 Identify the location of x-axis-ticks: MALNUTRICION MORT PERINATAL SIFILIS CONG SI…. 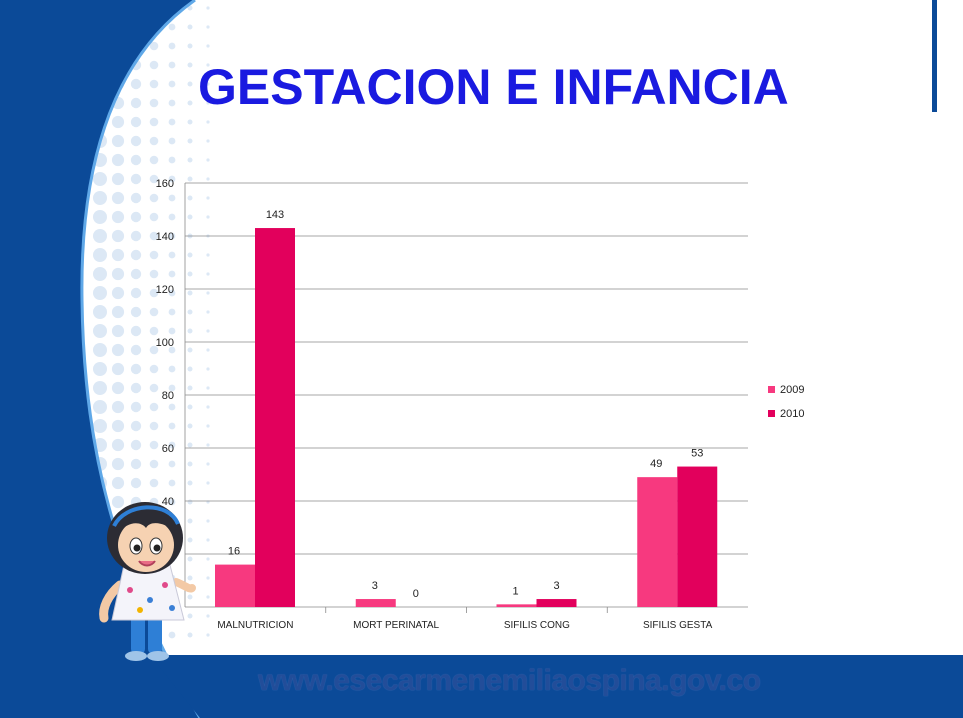
(464, 625).